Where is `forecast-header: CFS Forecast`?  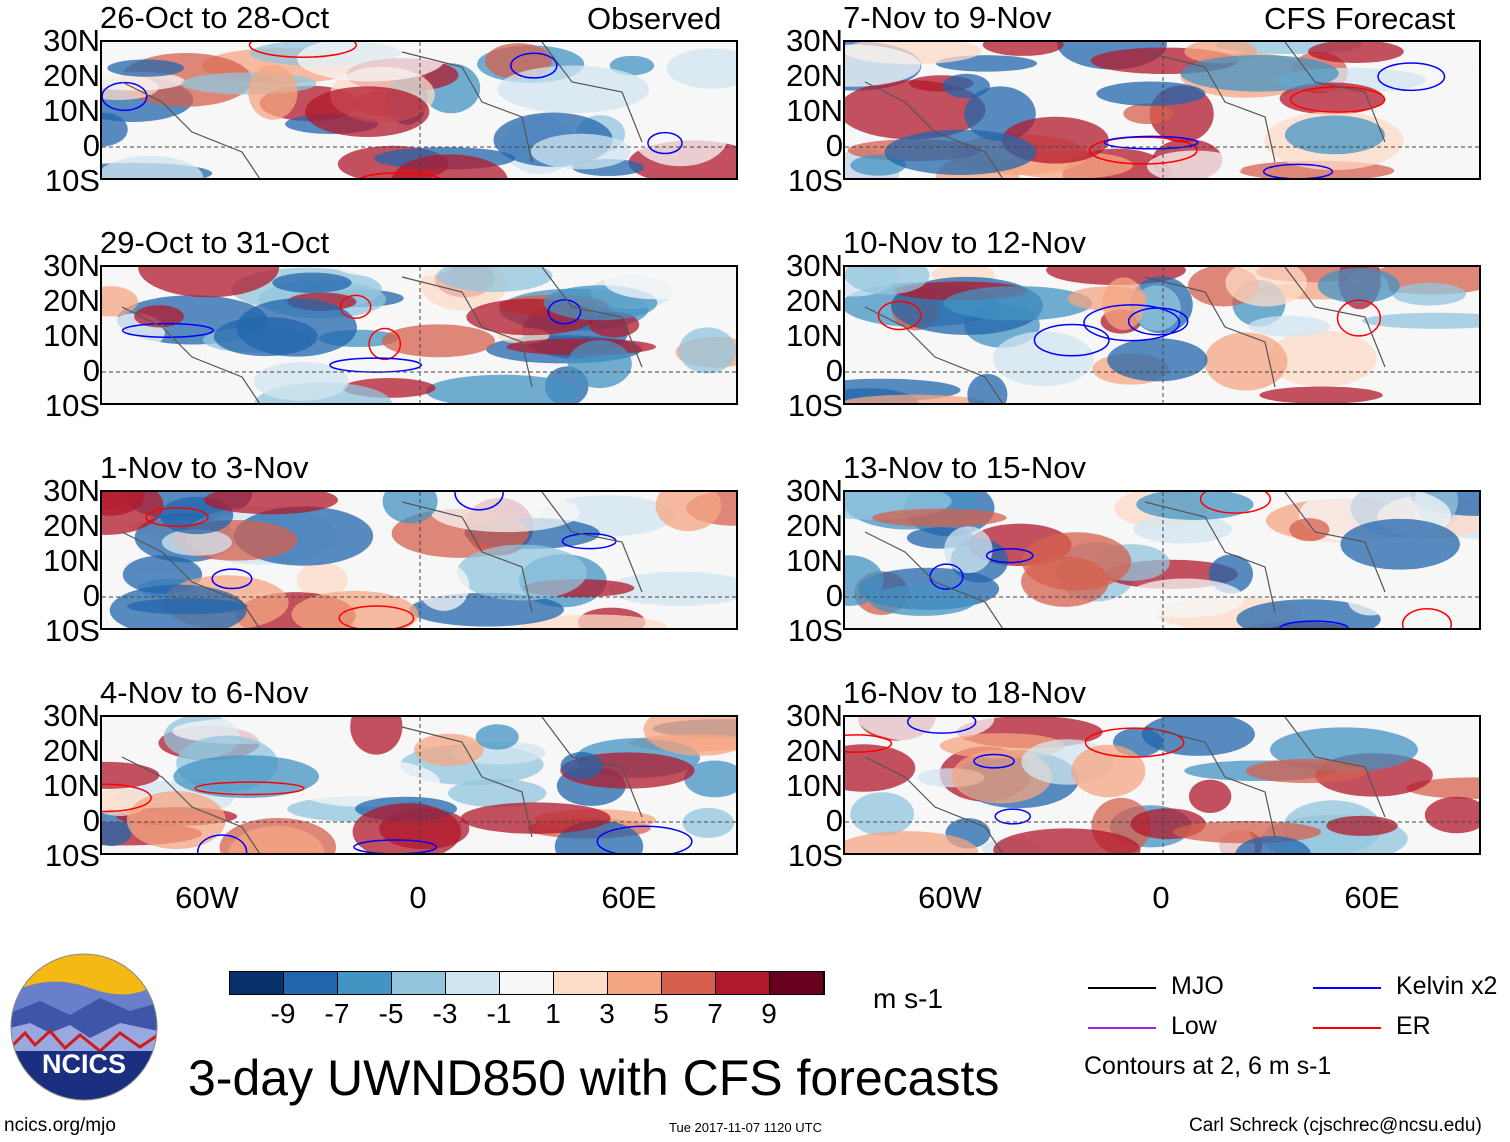
forecast-header: CFS Forecast is located at coordinates (1360, 18).